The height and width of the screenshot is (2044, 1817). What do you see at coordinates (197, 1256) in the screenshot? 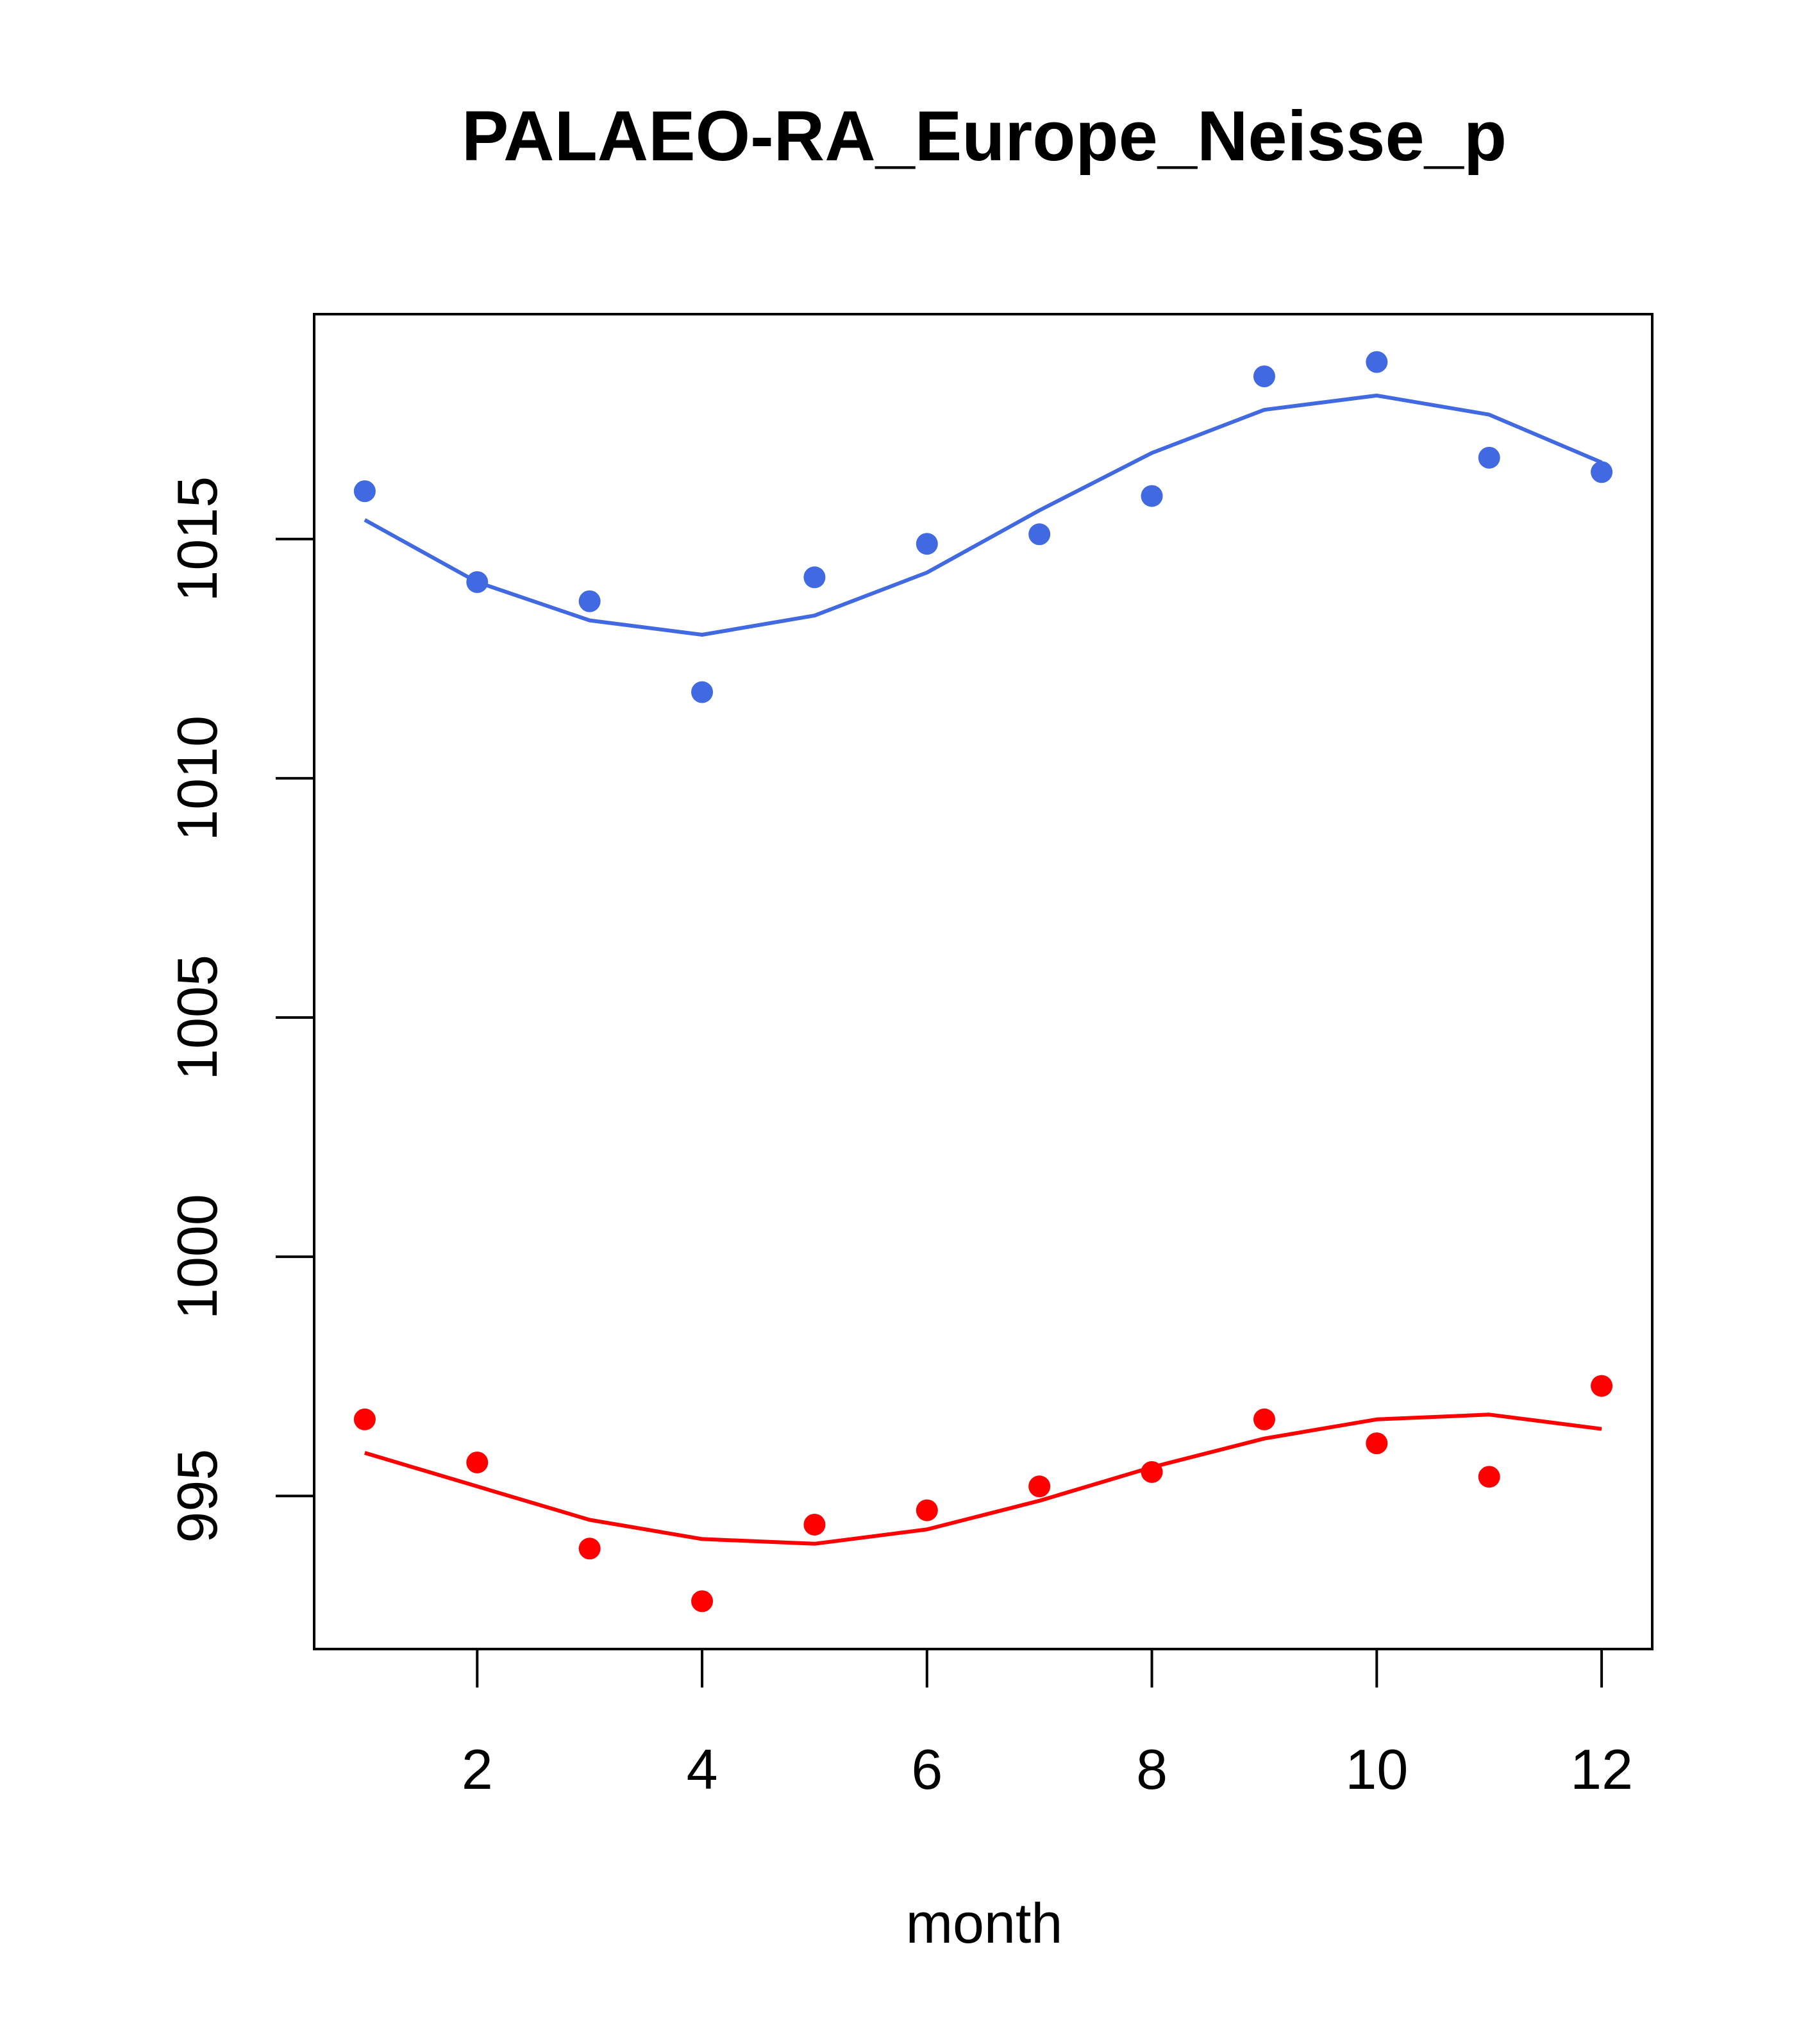
I see `y-tick-label: 1000` at bounding box center [197, 1256].